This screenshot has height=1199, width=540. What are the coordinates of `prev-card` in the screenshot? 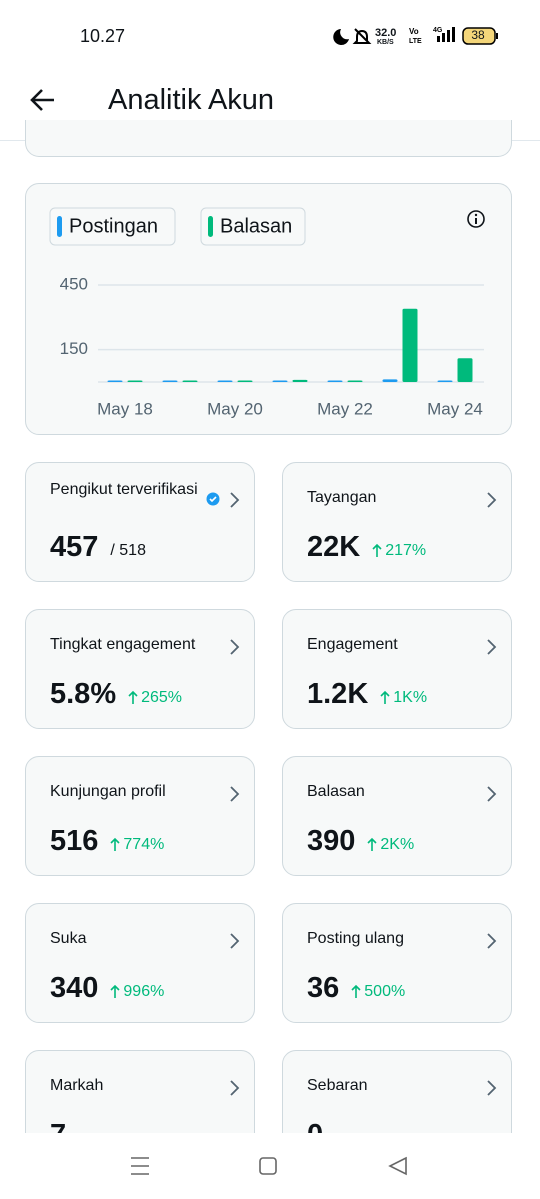 It's located at (268, 138).